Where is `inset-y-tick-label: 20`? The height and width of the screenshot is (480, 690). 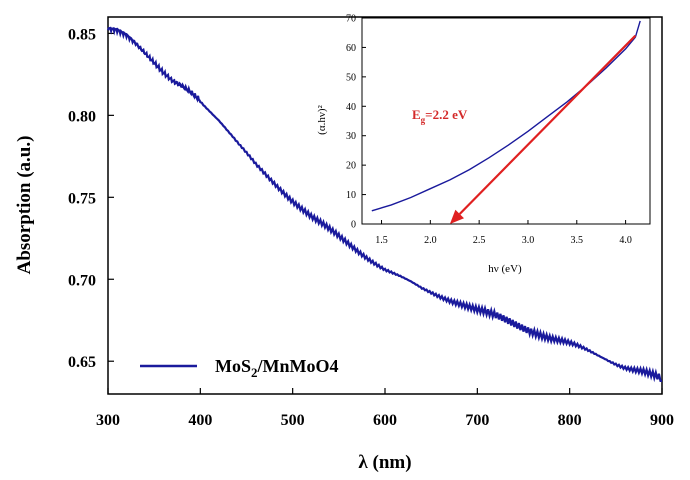 inset-y-tick-label: 20 is located at coordinates (351, 166).